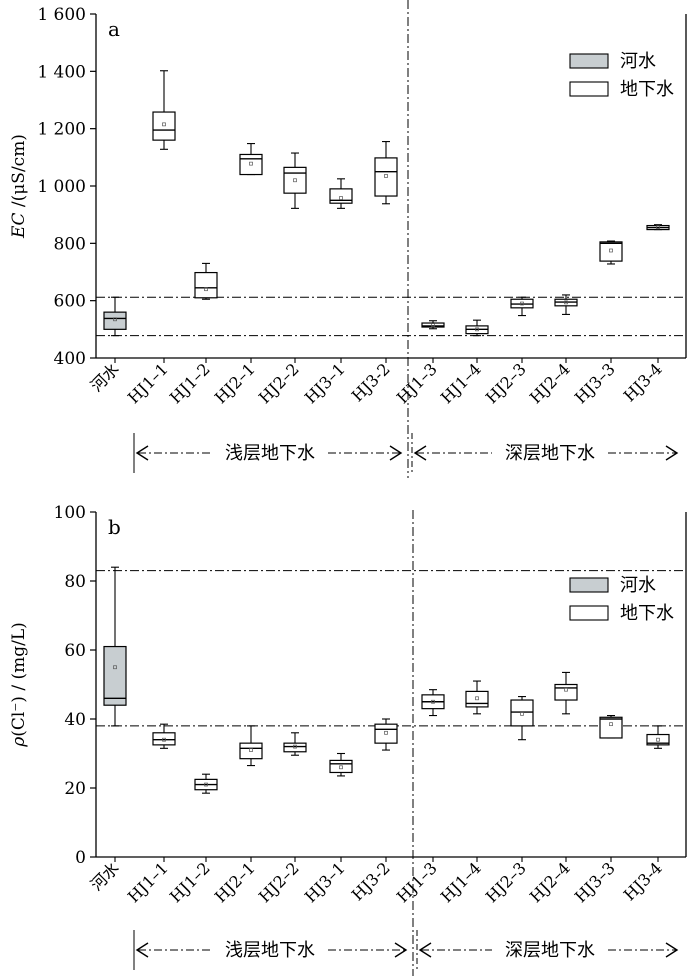 The image size is (700, 976). I want to click on x-tick-label: HJ1–4, so click(461, 882).